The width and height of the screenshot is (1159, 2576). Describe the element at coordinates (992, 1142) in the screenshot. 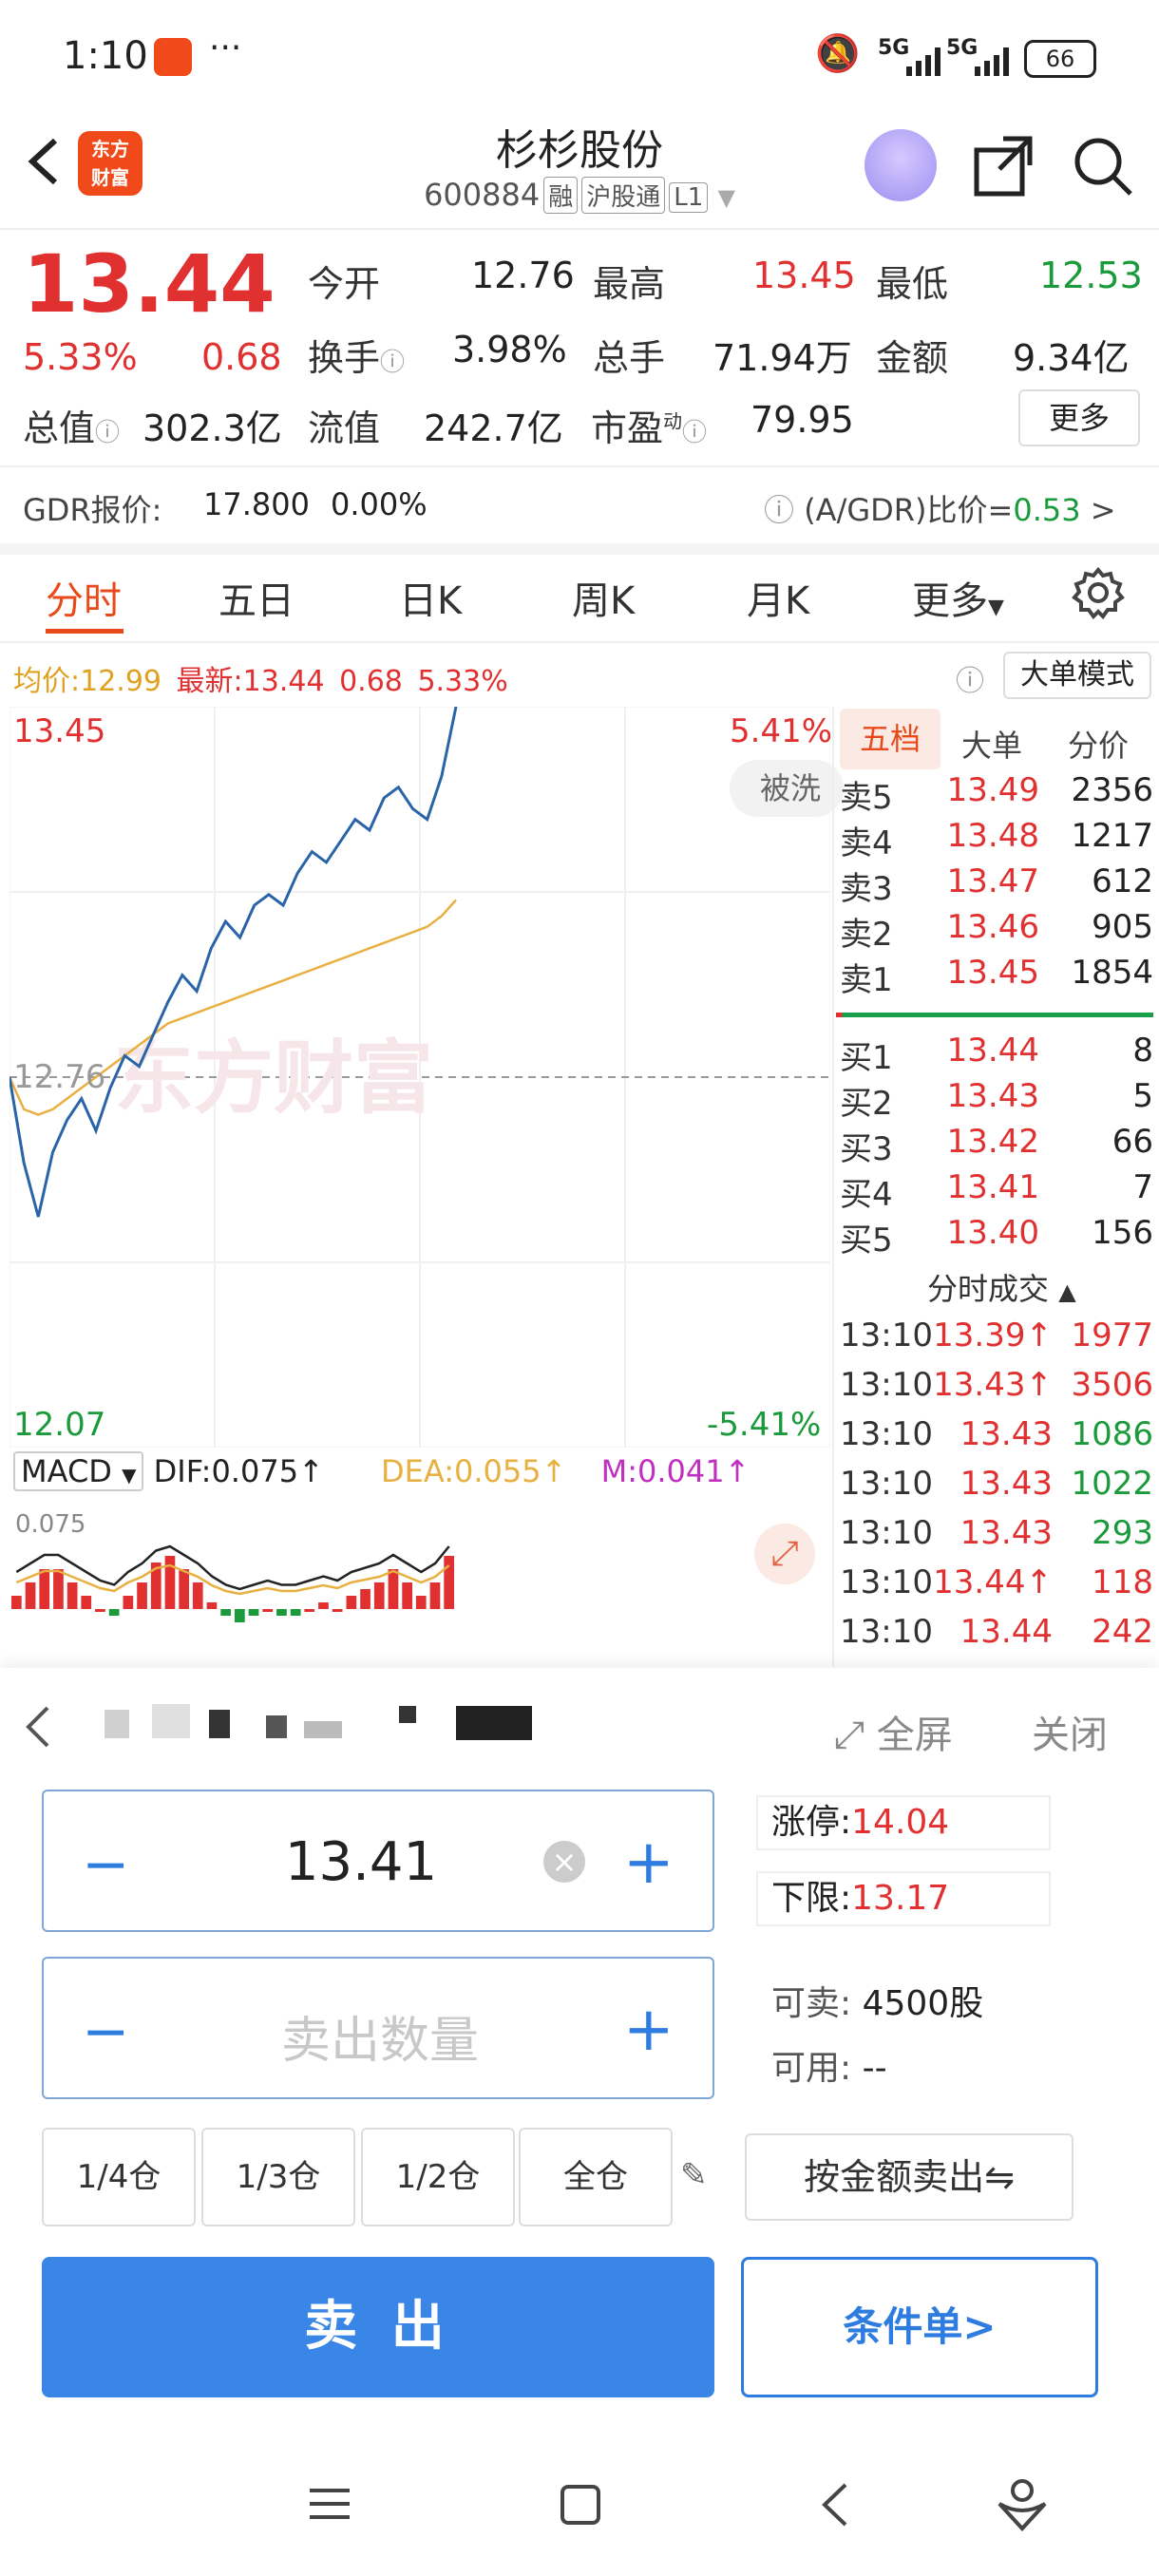

I see `level-price: 13.42` at that location.